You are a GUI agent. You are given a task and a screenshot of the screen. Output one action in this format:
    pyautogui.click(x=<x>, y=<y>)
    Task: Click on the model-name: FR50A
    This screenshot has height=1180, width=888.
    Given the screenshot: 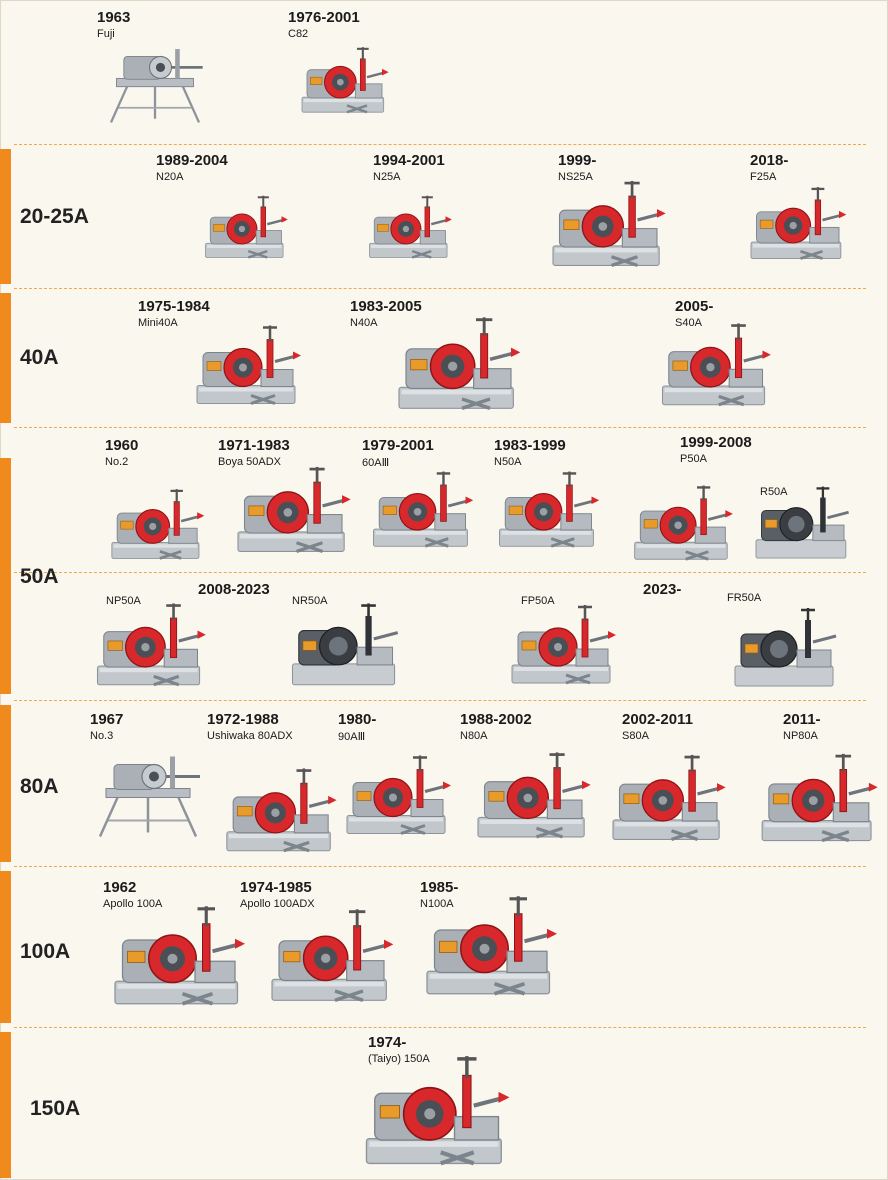 What is the action you would take?
    pyautogui.click(x=744, y=598)
    